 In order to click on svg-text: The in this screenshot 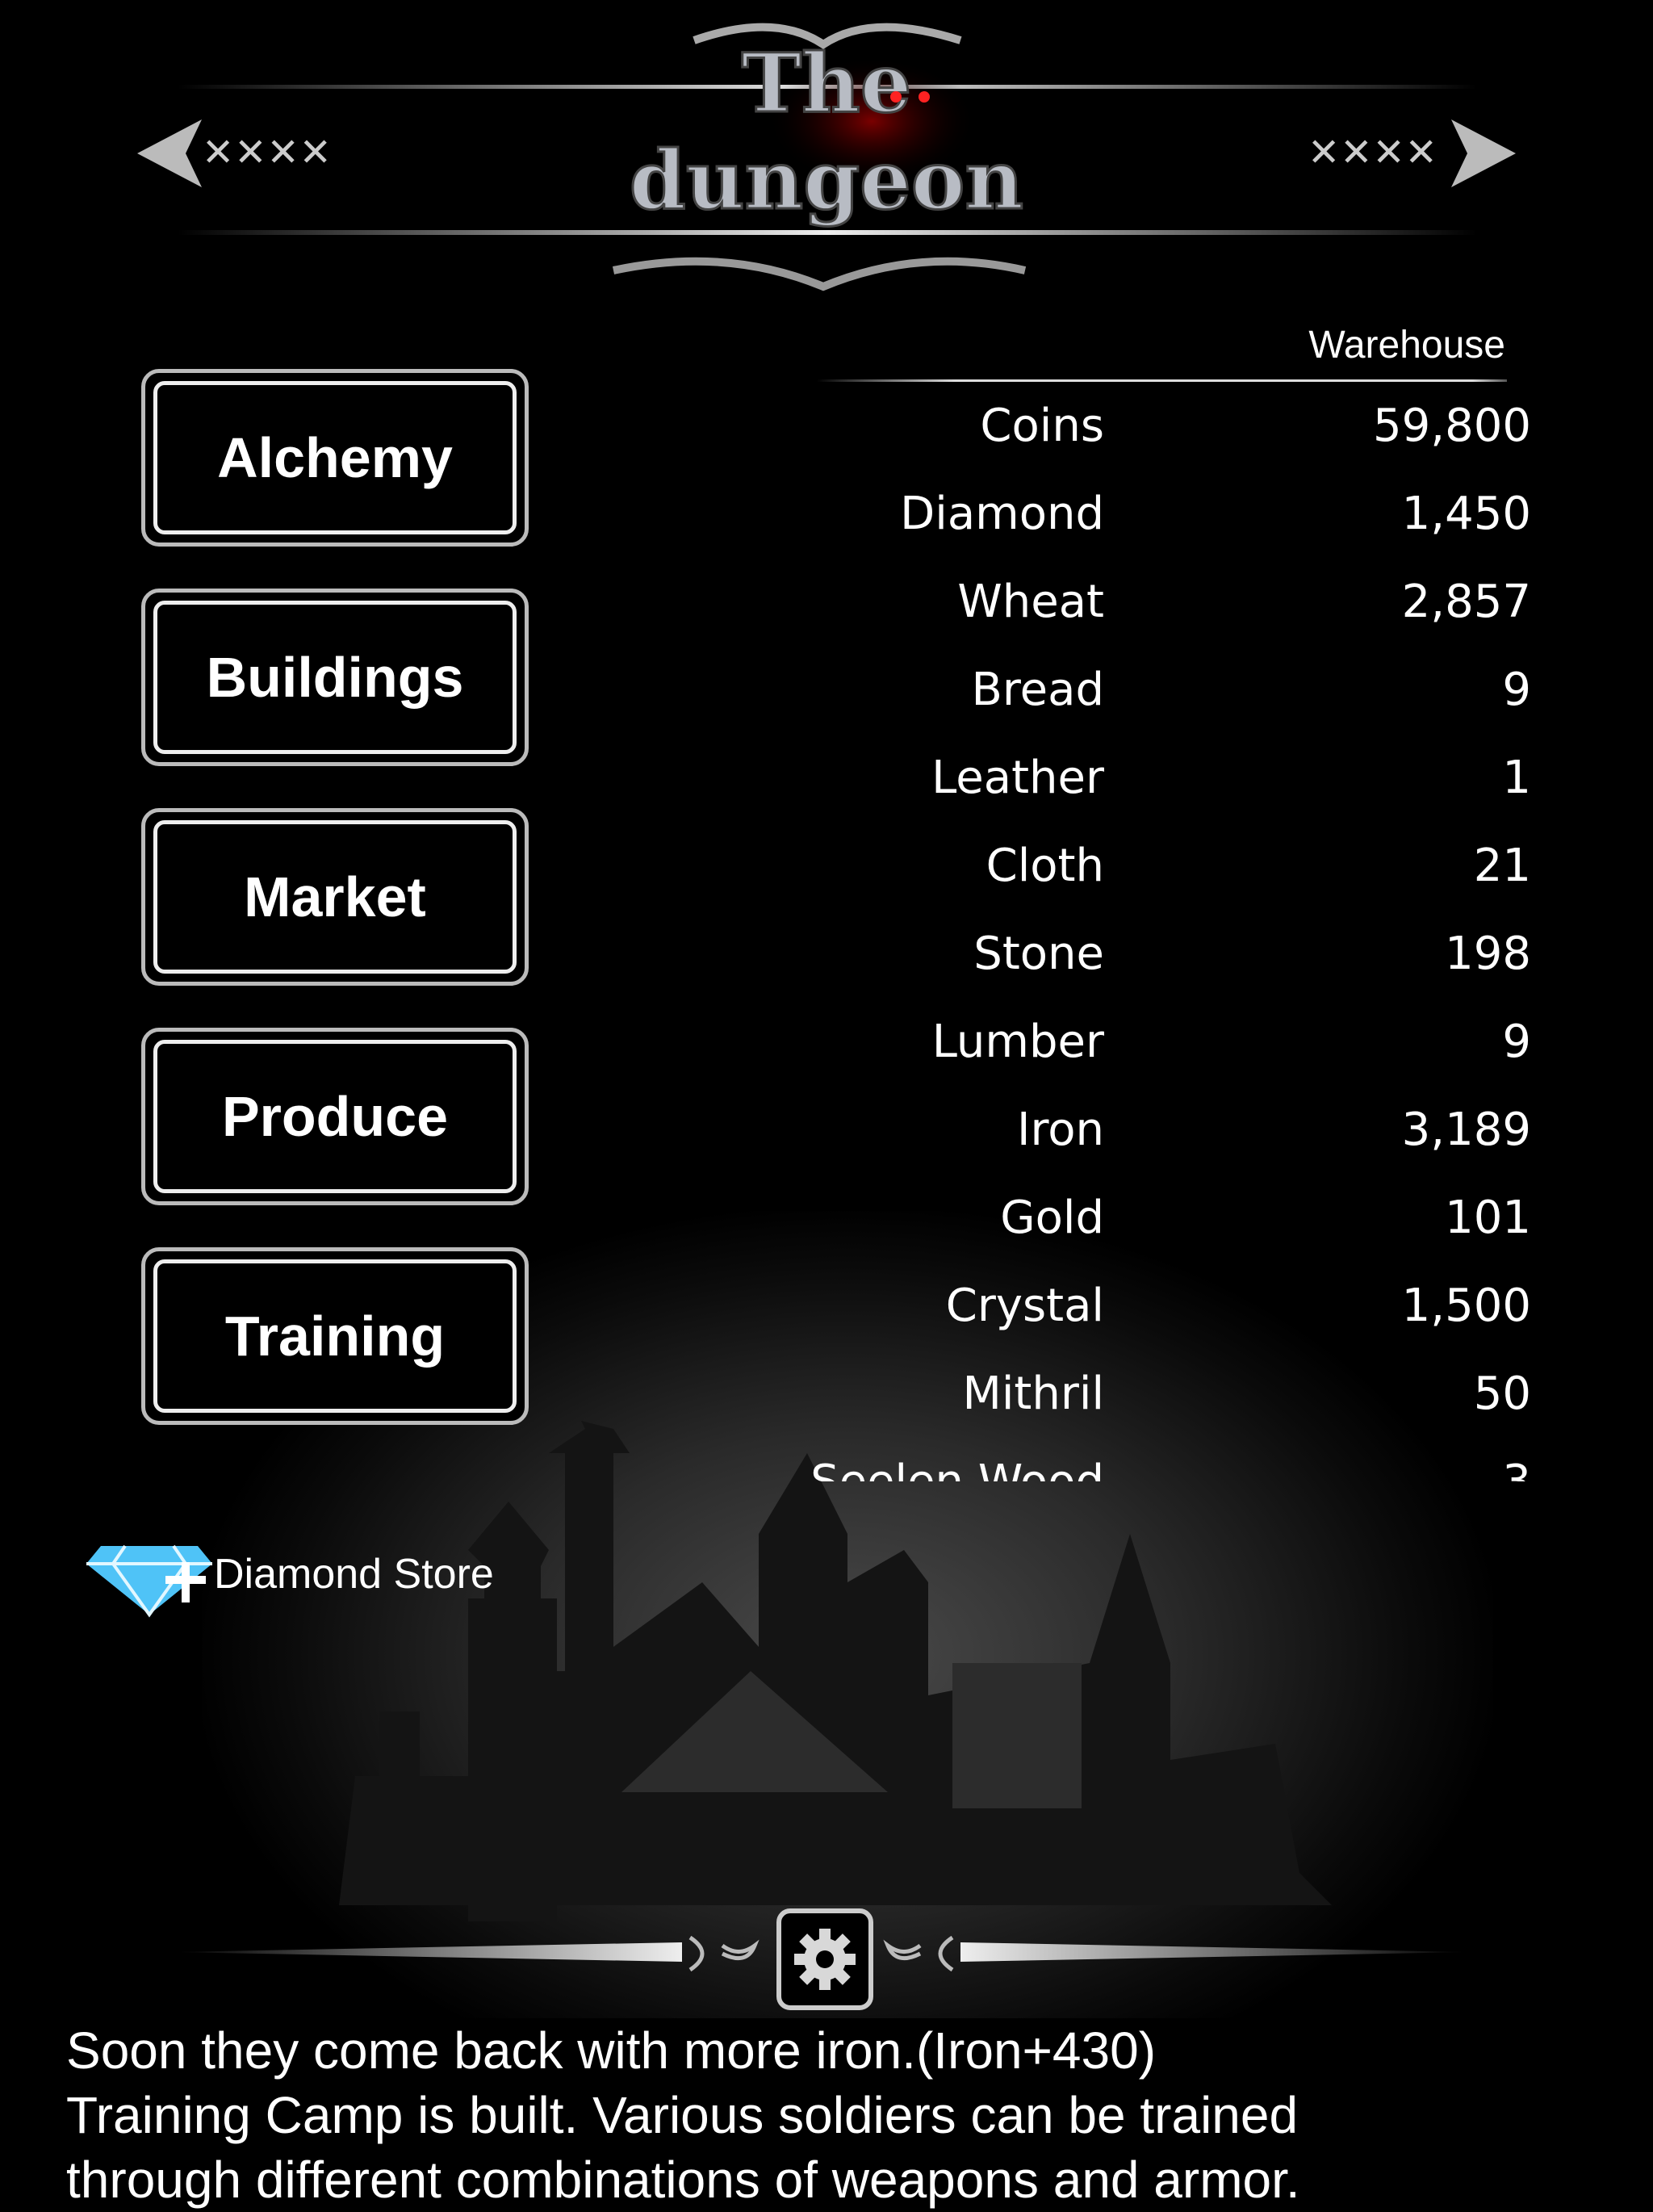, I will do `click(827, 83)`.